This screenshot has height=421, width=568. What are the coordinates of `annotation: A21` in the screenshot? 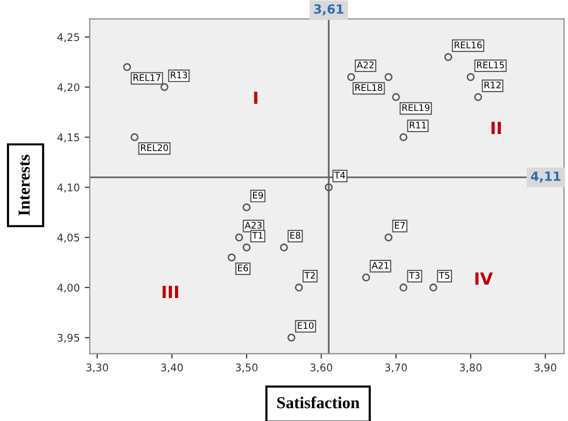 It's located at (380, 265).